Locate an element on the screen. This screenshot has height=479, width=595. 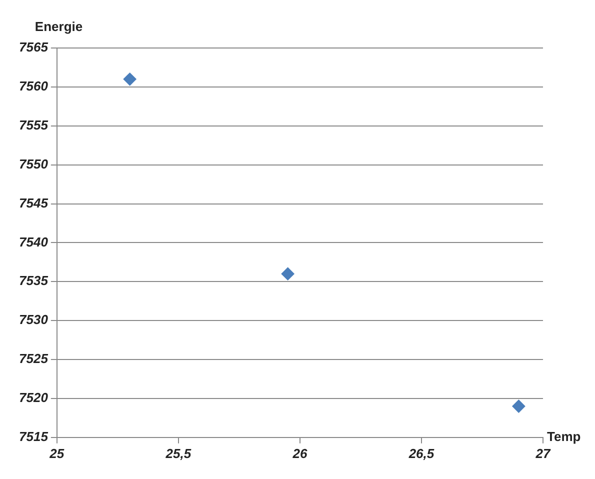
x-tick-label: 26,5 is located at coordinates (421, 453).